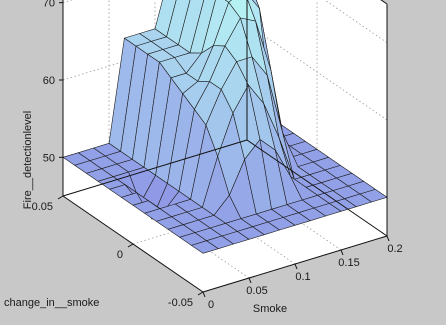  I want to click on z-axis-title: Fire__detectionlevel, so click(28, 160).